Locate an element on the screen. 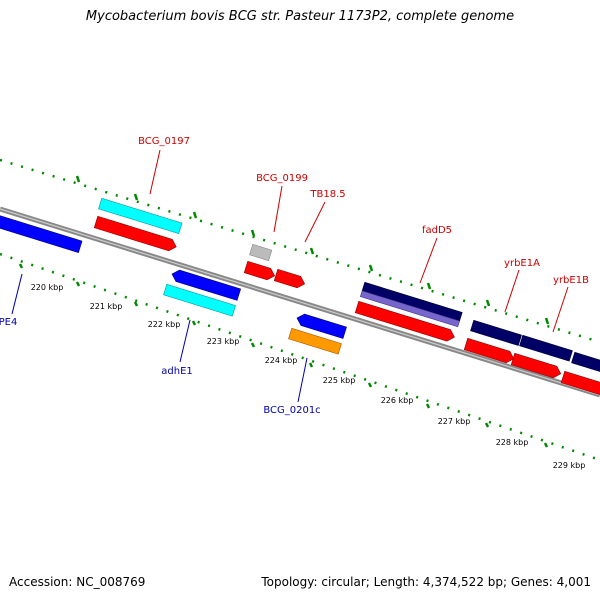  ruler-label: 228 kbp is located at coordinates (512, 442).